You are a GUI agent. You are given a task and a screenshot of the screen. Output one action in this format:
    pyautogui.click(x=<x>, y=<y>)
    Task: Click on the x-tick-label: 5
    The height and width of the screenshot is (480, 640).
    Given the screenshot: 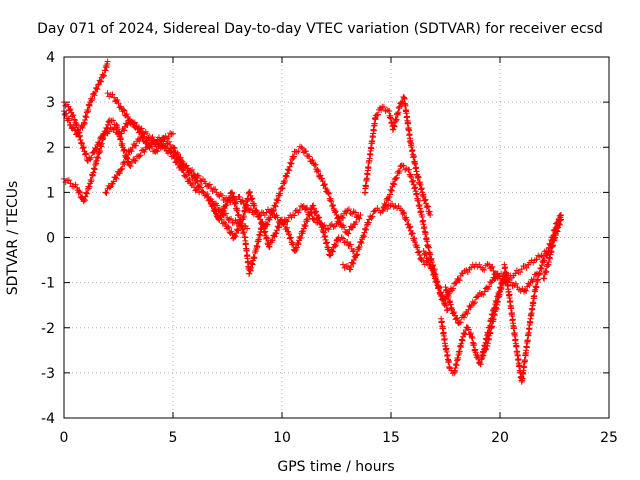 What is the action you would take?
    pyautogui.click(x=173, y=438)
    